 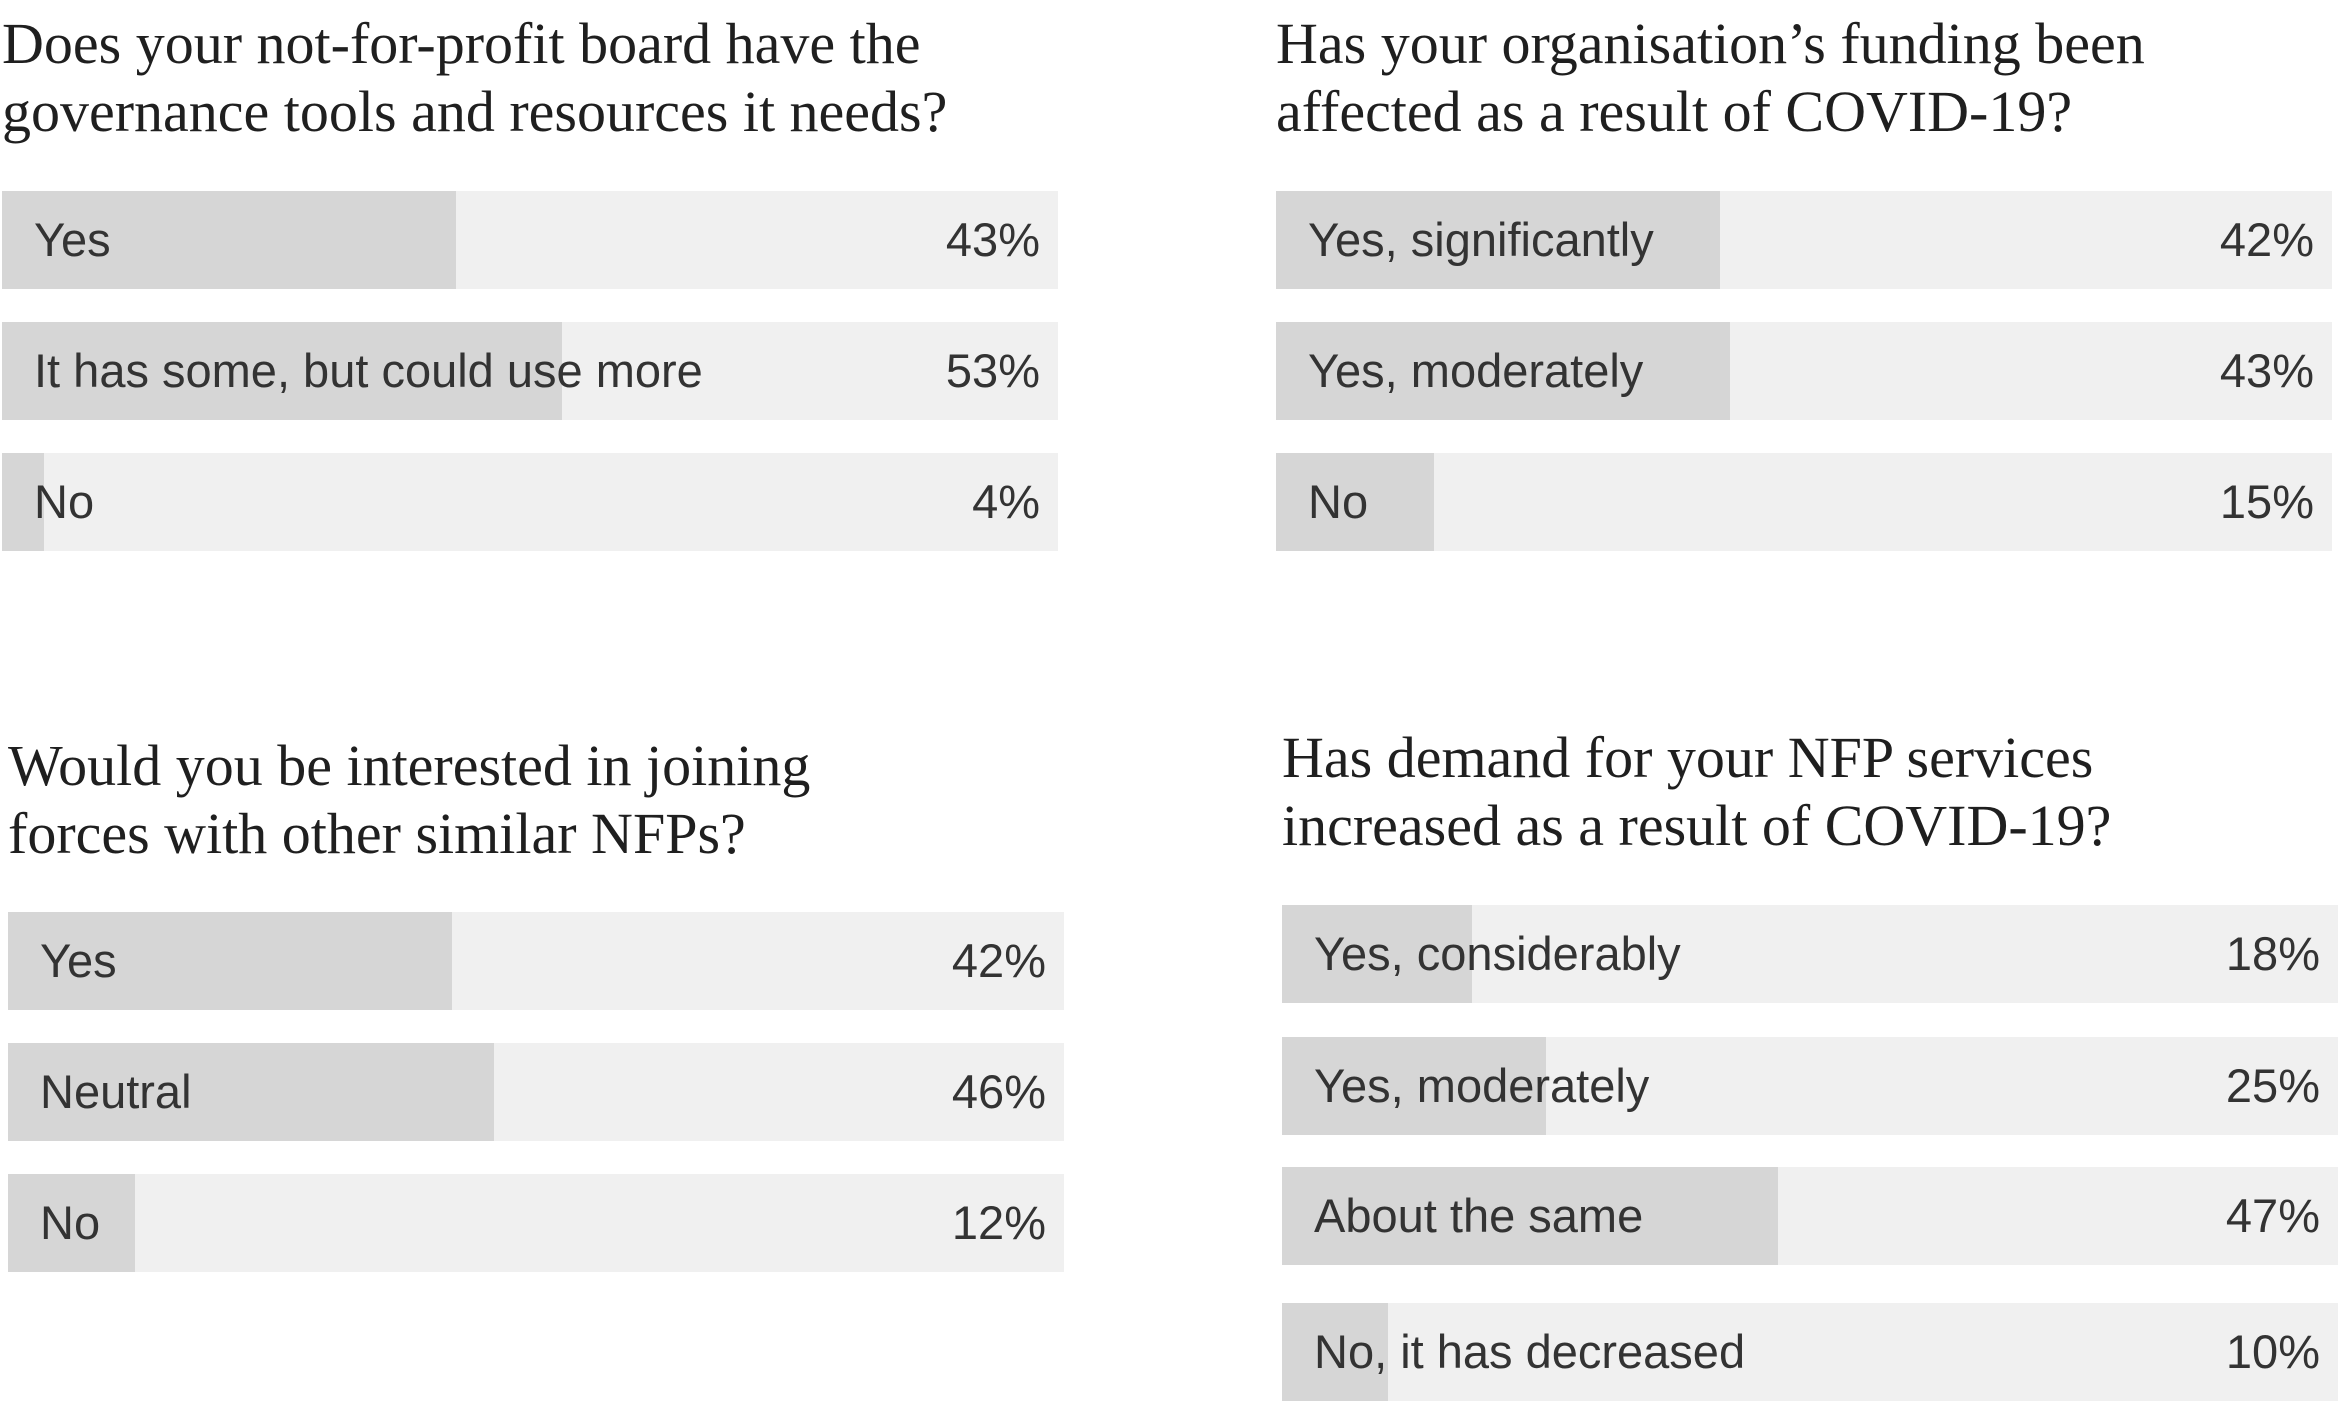 What do you see at coordinates (368, 370) in the screenshot?
I see `poll-option-label: It has some, but could use more` at bounding box center [368, 370].